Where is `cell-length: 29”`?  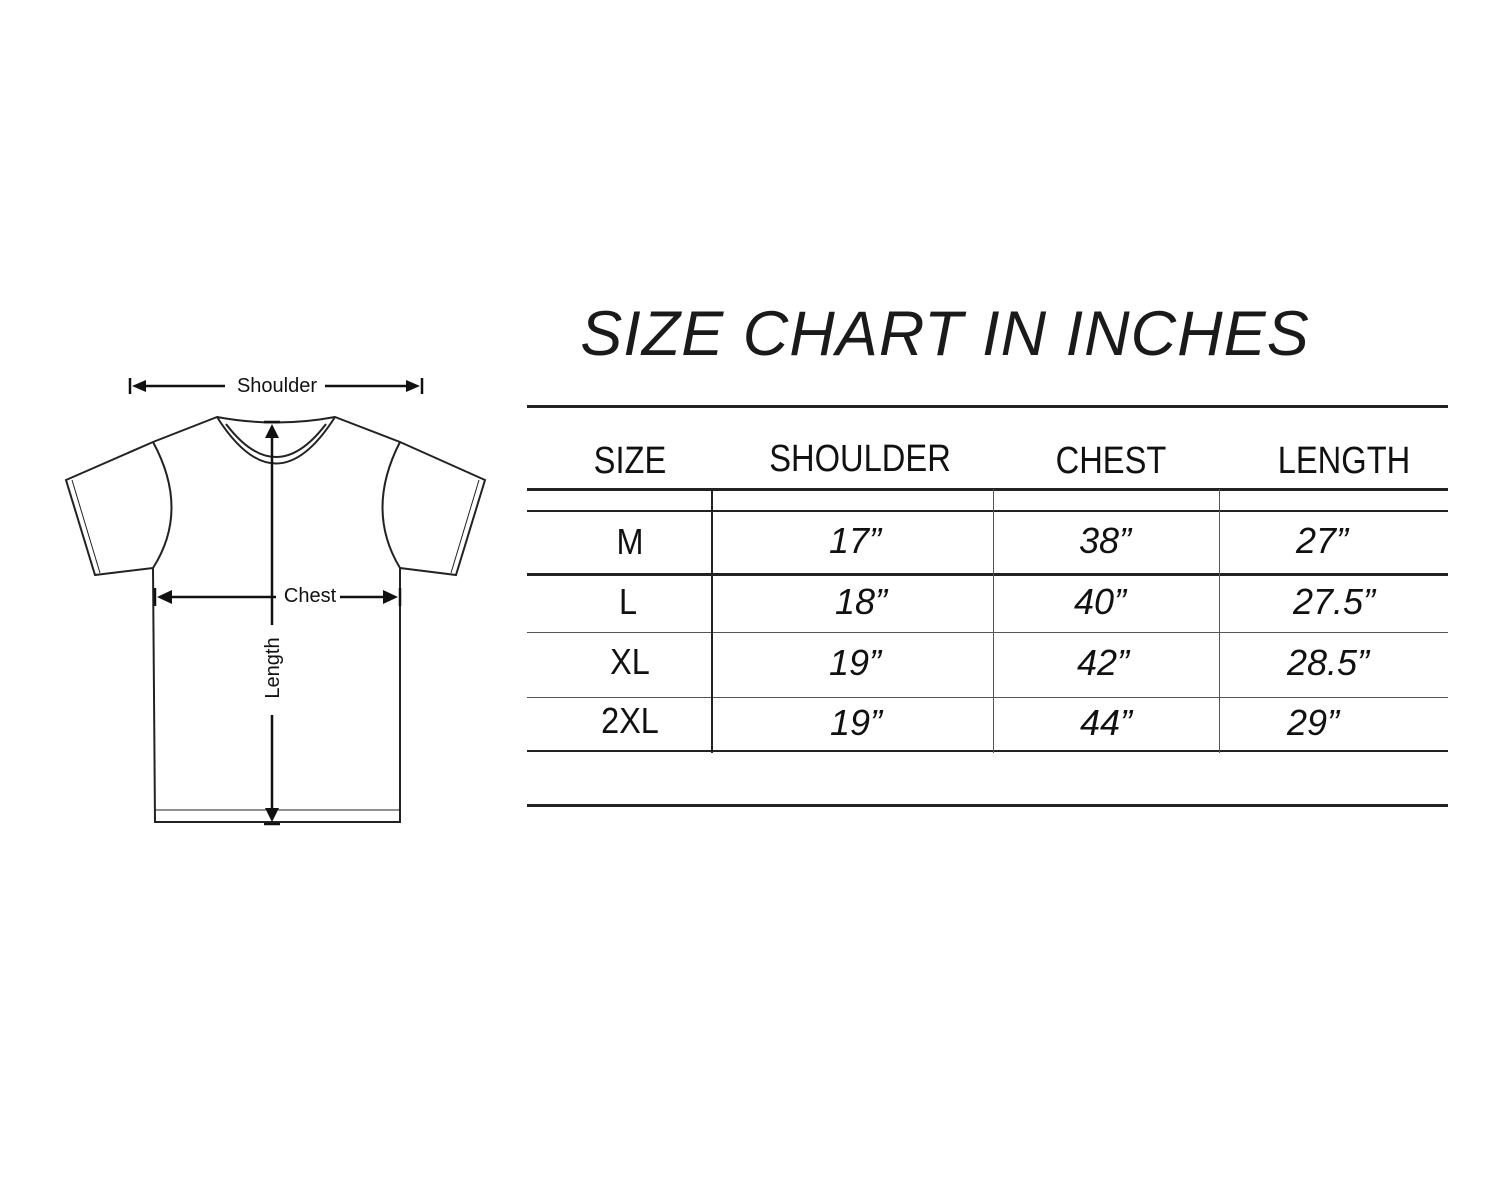 cell-length: 29” is located at coordinates (1313, 722).